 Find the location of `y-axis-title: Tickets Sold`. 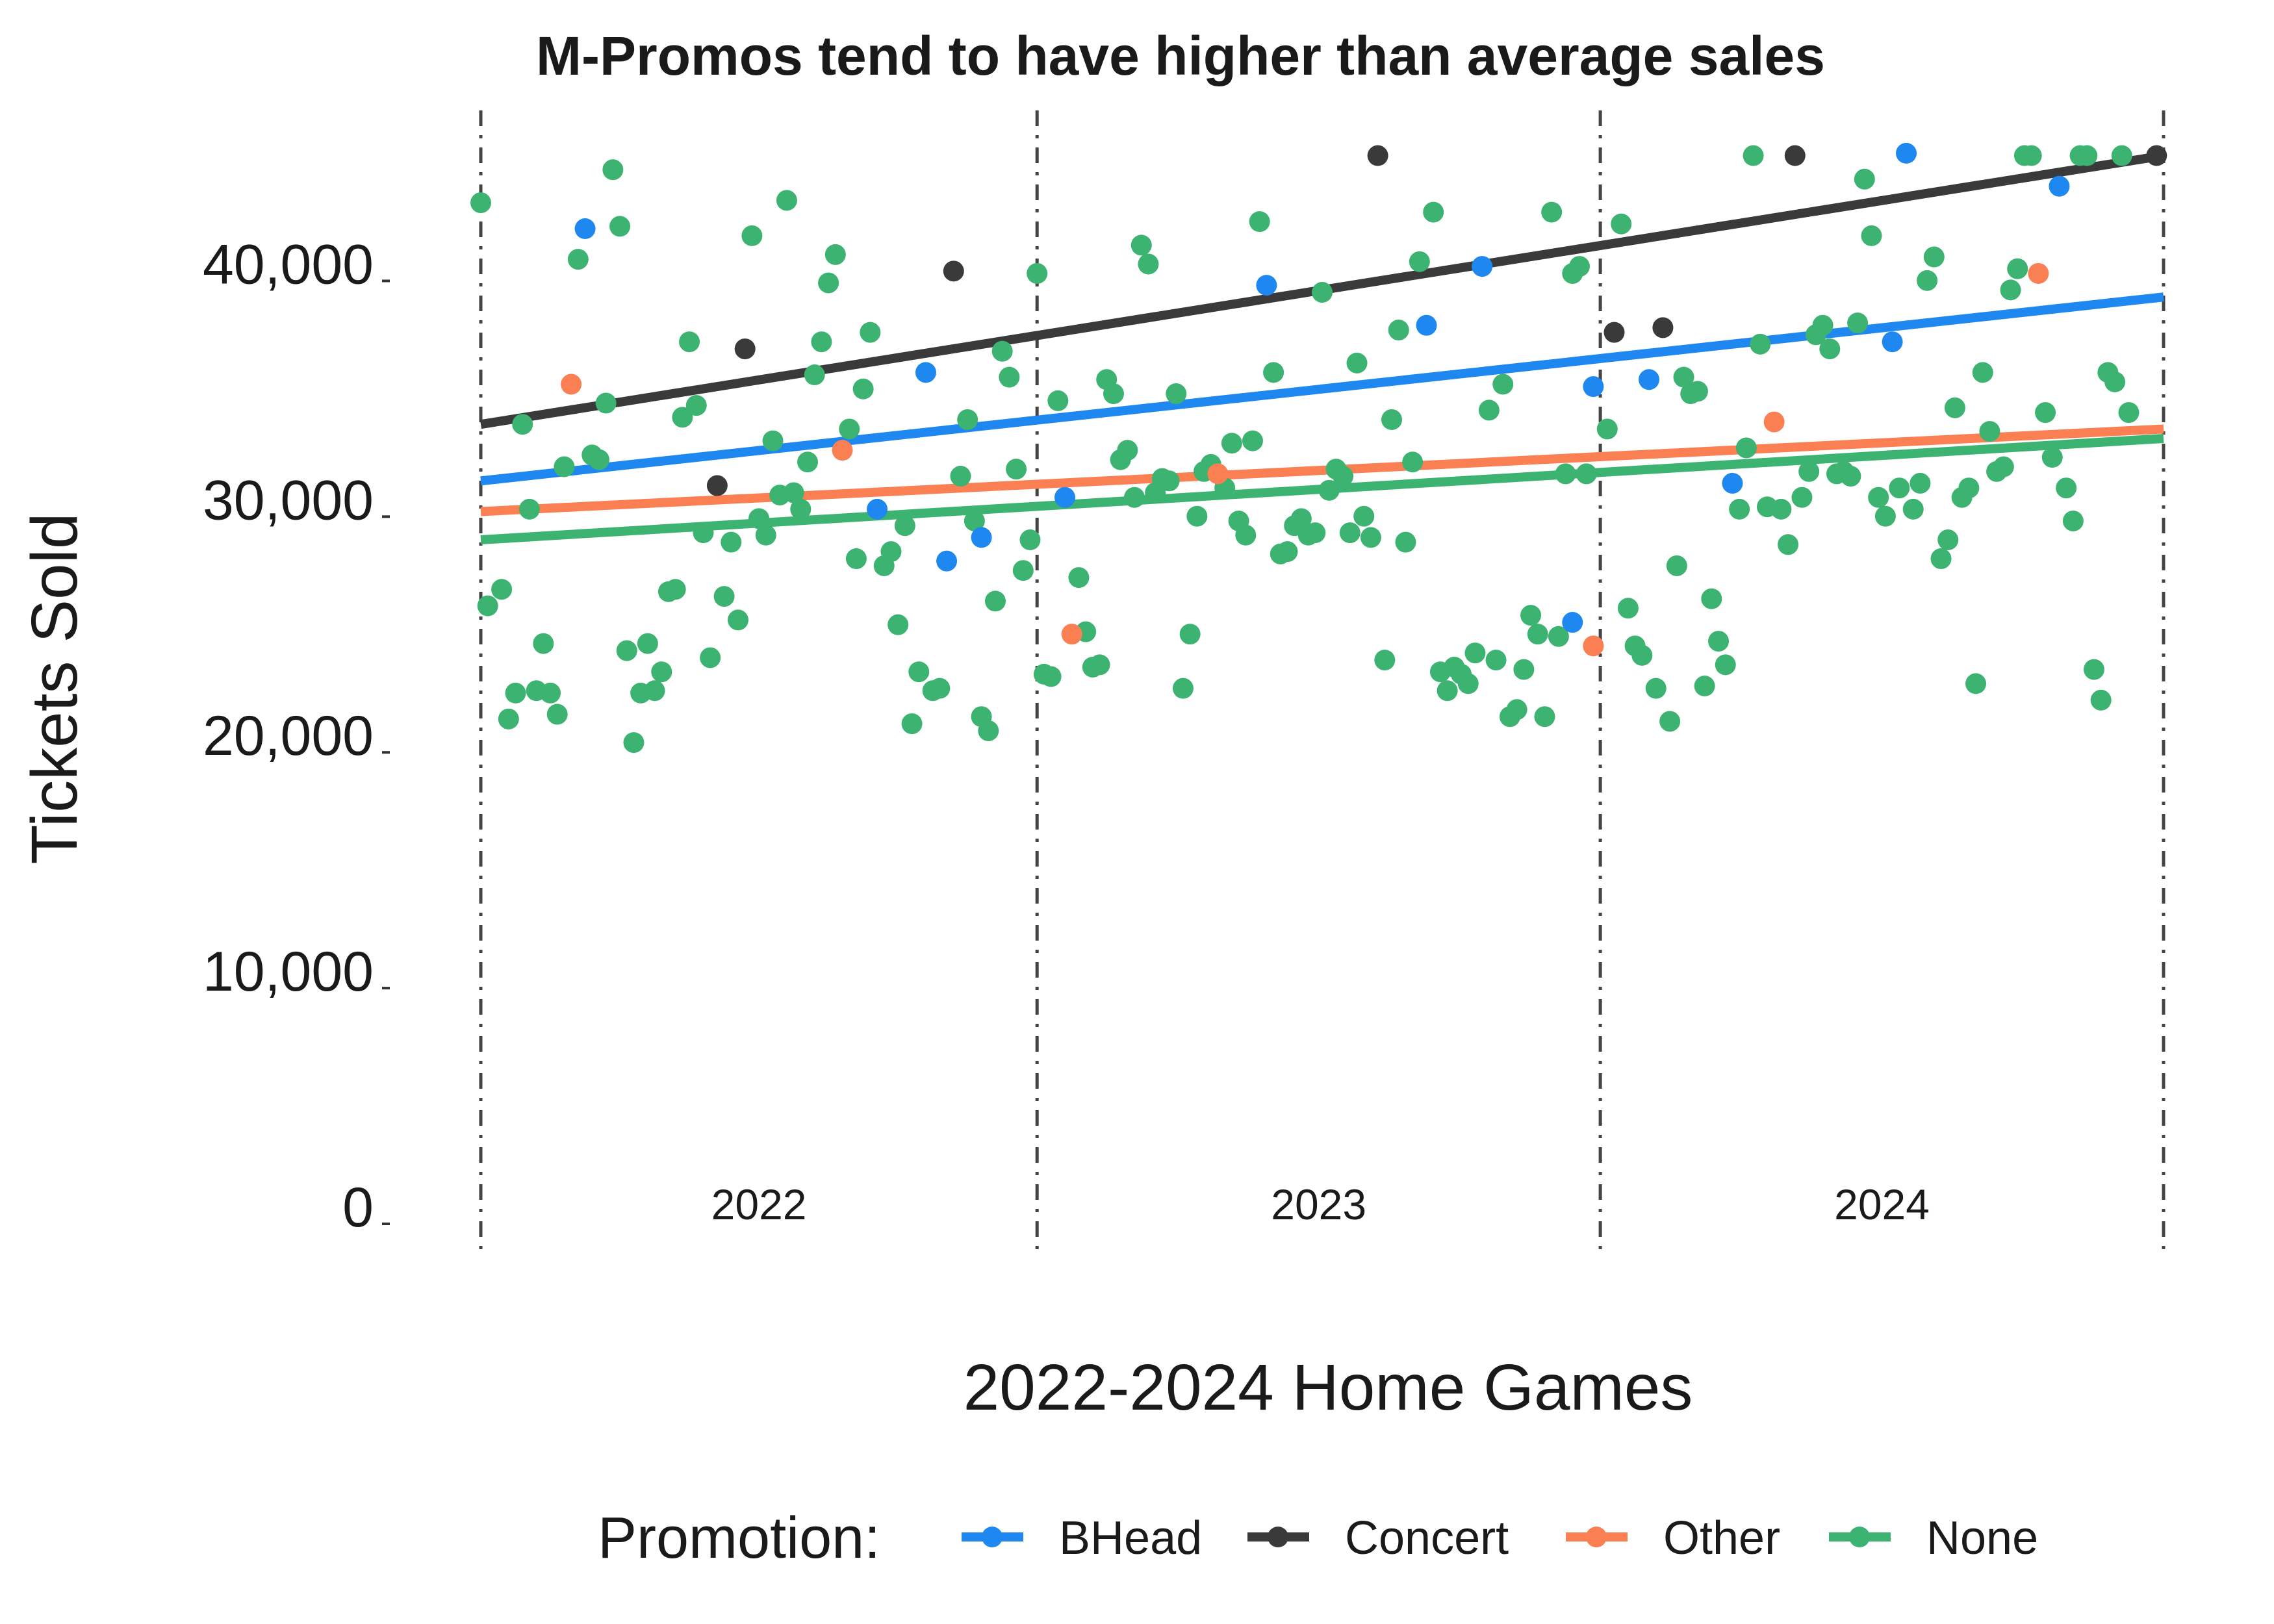

y-axis-title: Tickets Sold is located at coordinates (54, 689).